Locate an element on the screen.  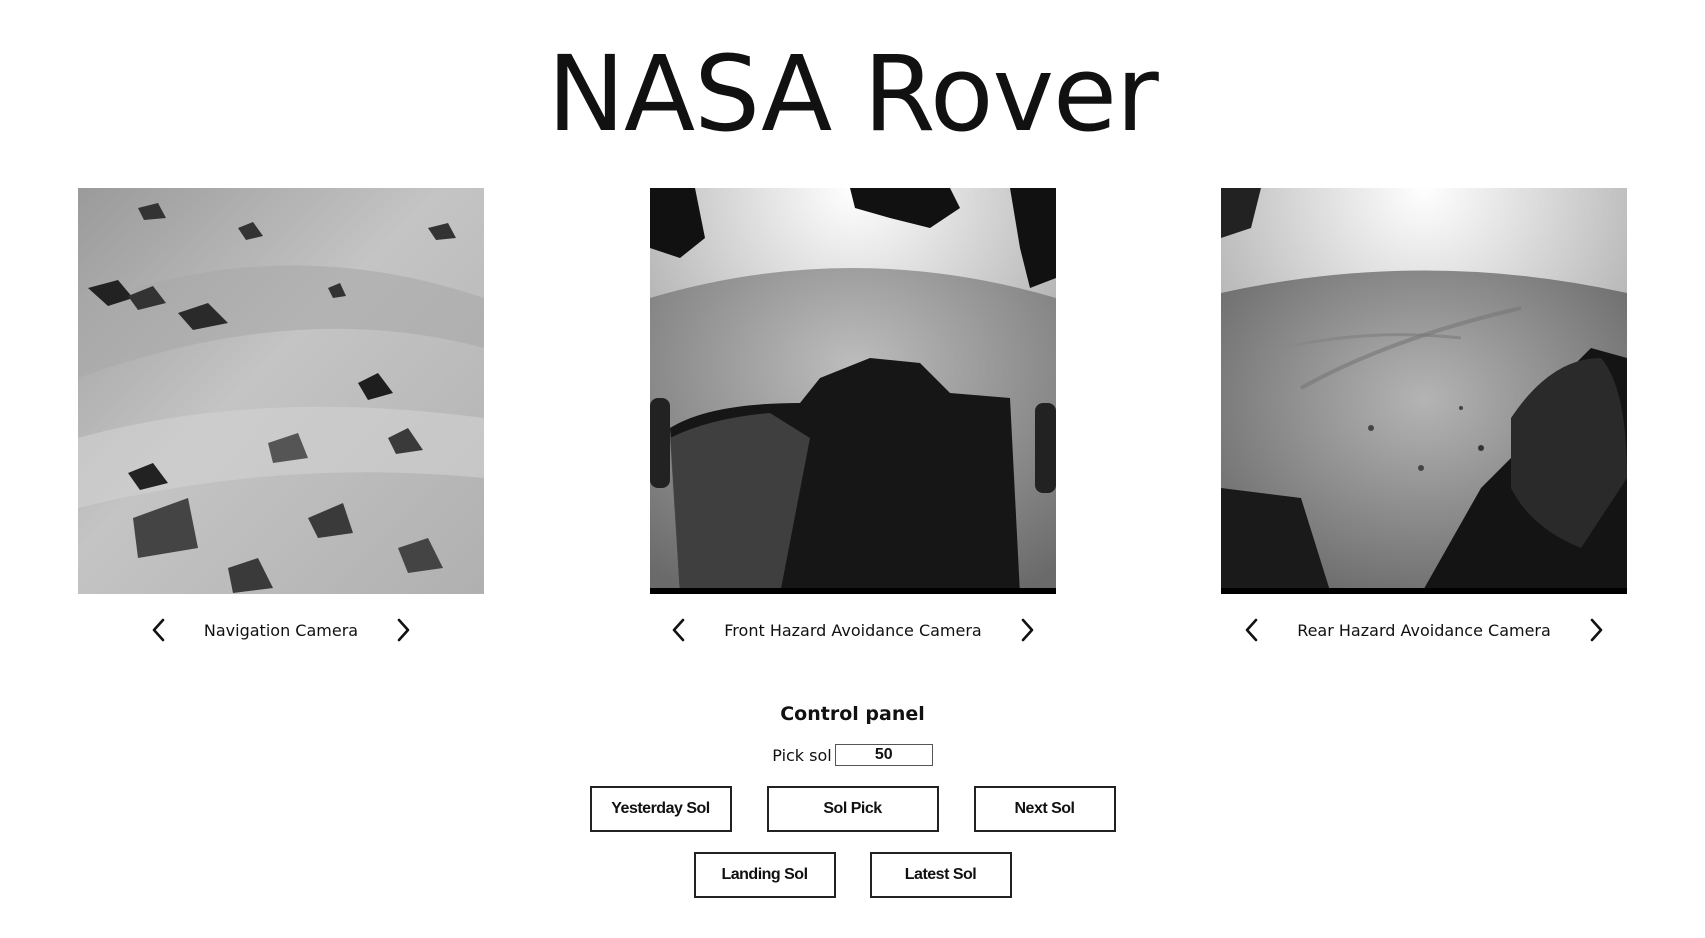
camera-card-rear-hazard: Rear Hazard Avoidance Camera is located at coordinates (1424, 417).